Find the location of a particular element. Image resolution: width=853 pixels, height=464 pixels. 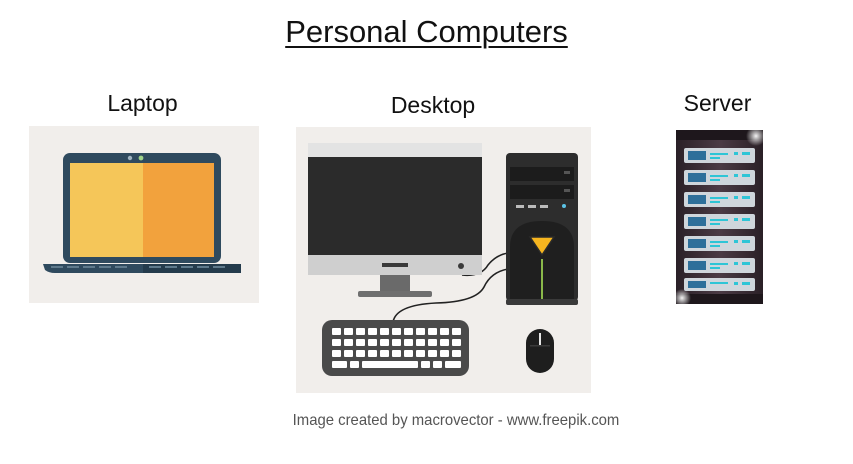

keyboard-icon is located at coordinates (395, 348).